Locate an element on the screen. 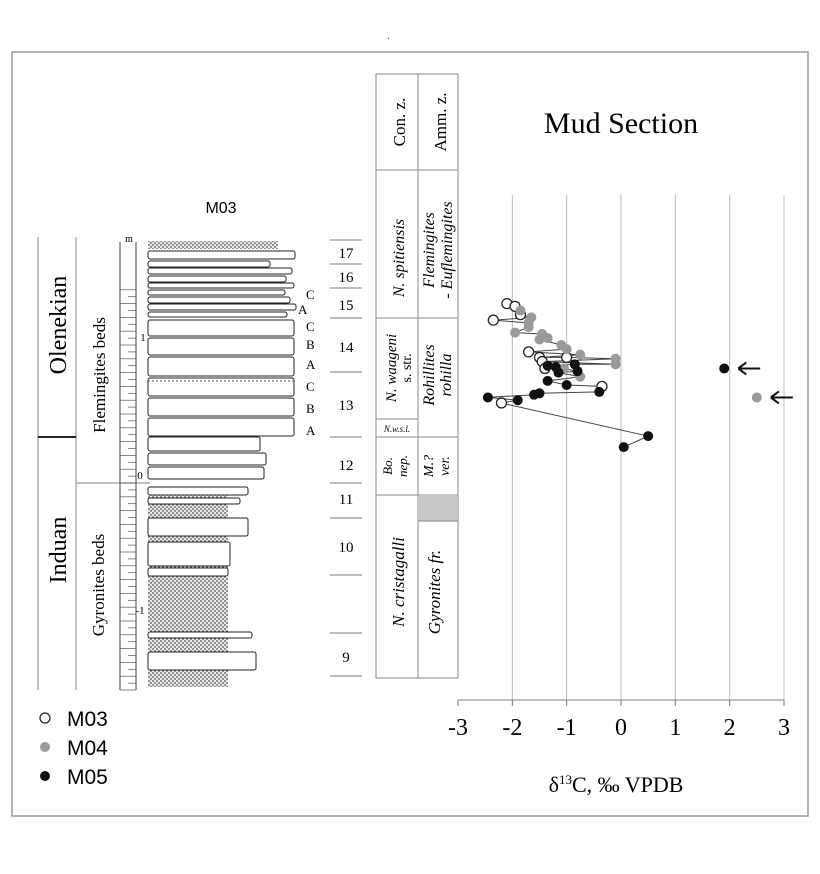 Image resolution: width=820 pixels, height=874 pixels. outlier-arrow is located at coordinates (781, 397).